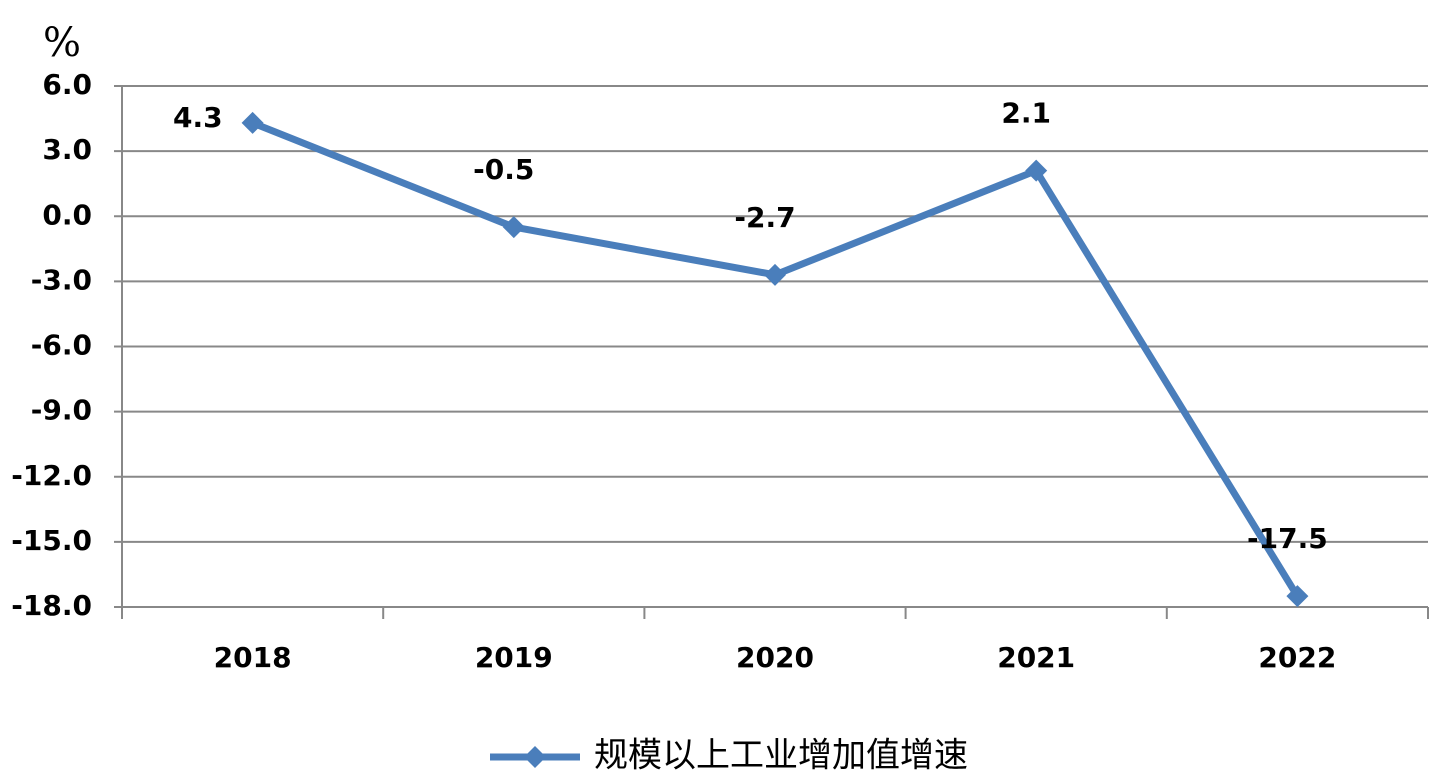 This screenshot has width=1435, height=784. What do you see at coordinates (51, 475) in the screenshot?
I see `y-tick-label: -12.0` at bounding box center [51, 475].